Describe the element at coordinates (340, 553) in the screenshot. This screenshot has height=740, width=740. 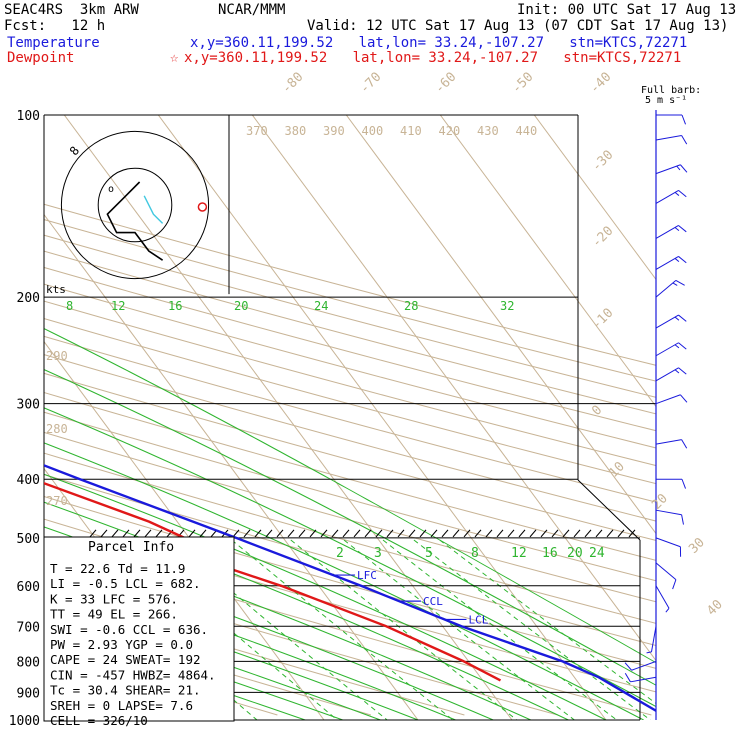
I see `mixing-ratio-label: 2` at that location.